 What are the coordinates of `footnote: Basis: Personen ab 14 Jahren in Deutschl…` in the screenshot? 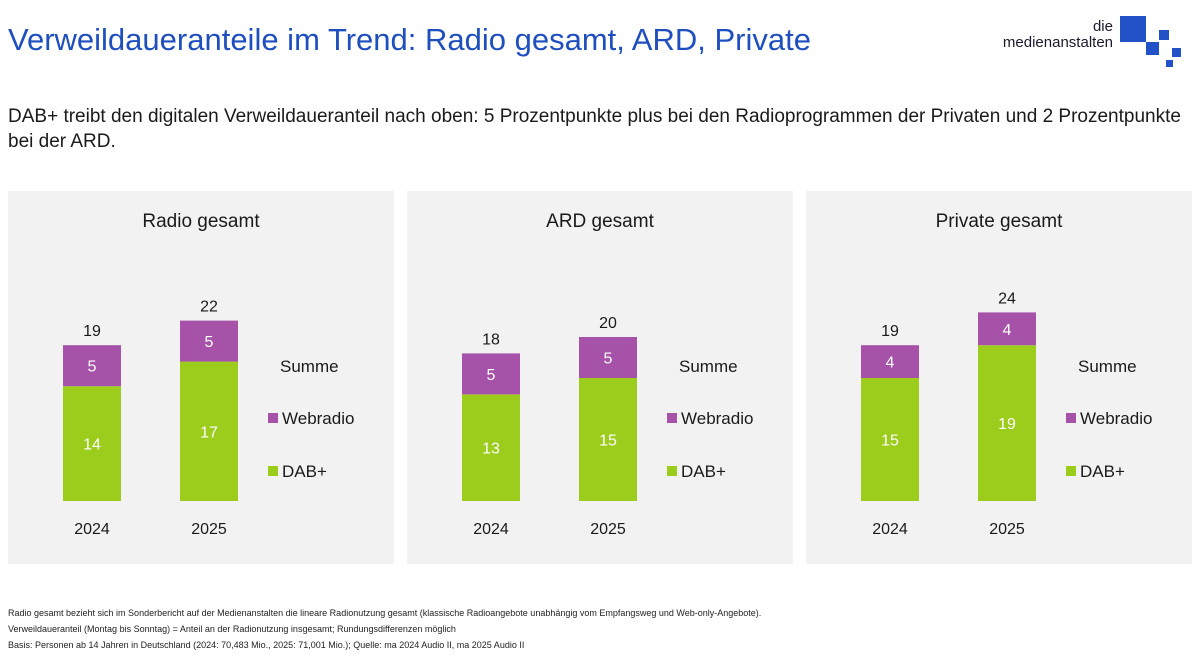 It's located at (266, 645).